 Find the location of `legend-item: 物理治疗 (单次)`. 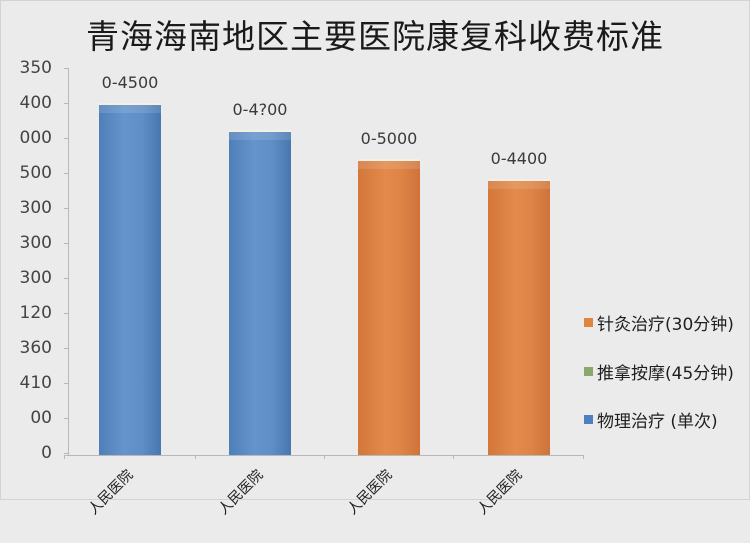

legend-item: 物理治疗 (单次) is located at coordinates (651, 420).